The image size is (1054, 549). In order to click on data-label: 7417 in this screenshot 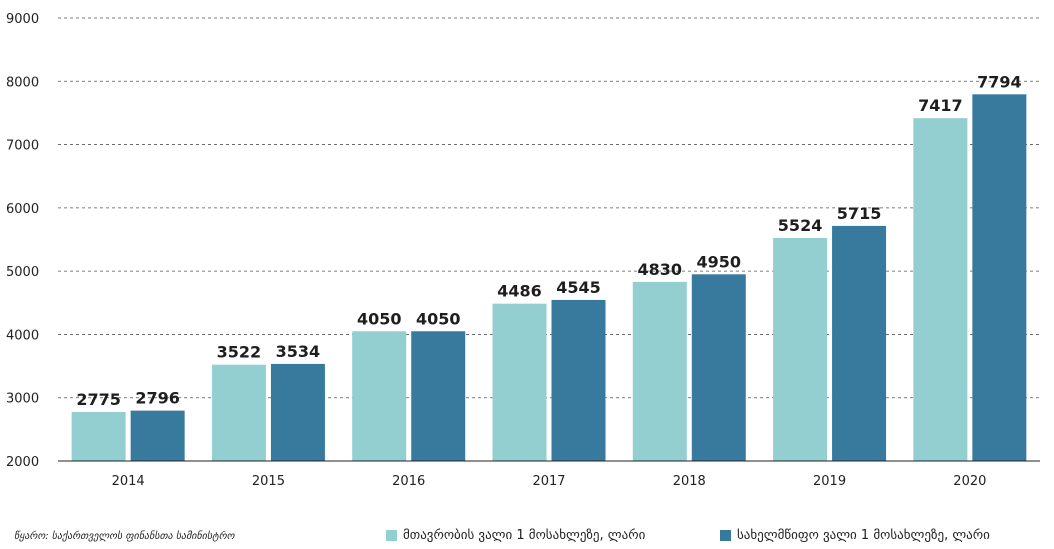, I will do `click(940, 105)`.